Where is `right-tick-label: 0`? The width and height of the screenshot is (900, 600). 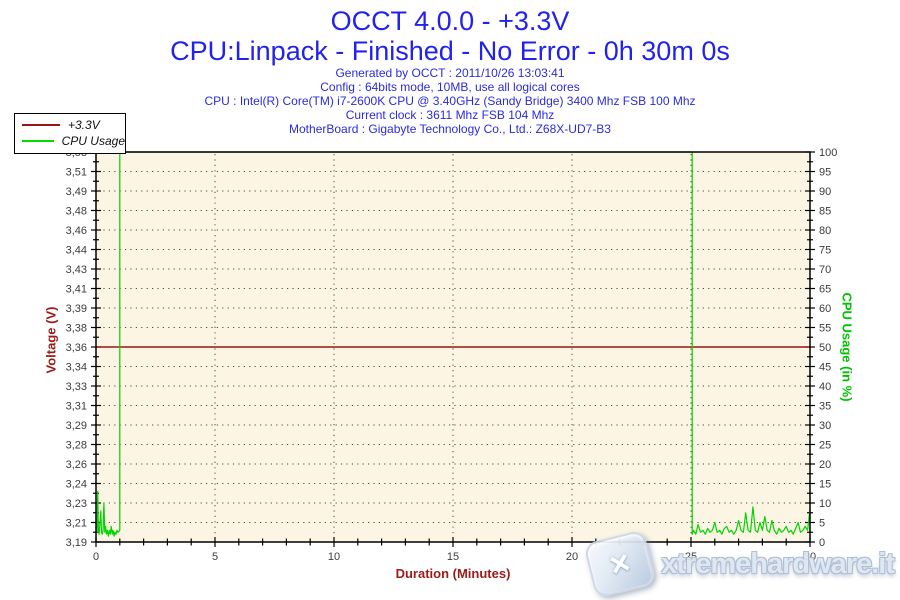 right-tick-label: 0 is located at coordinates (822, 543).